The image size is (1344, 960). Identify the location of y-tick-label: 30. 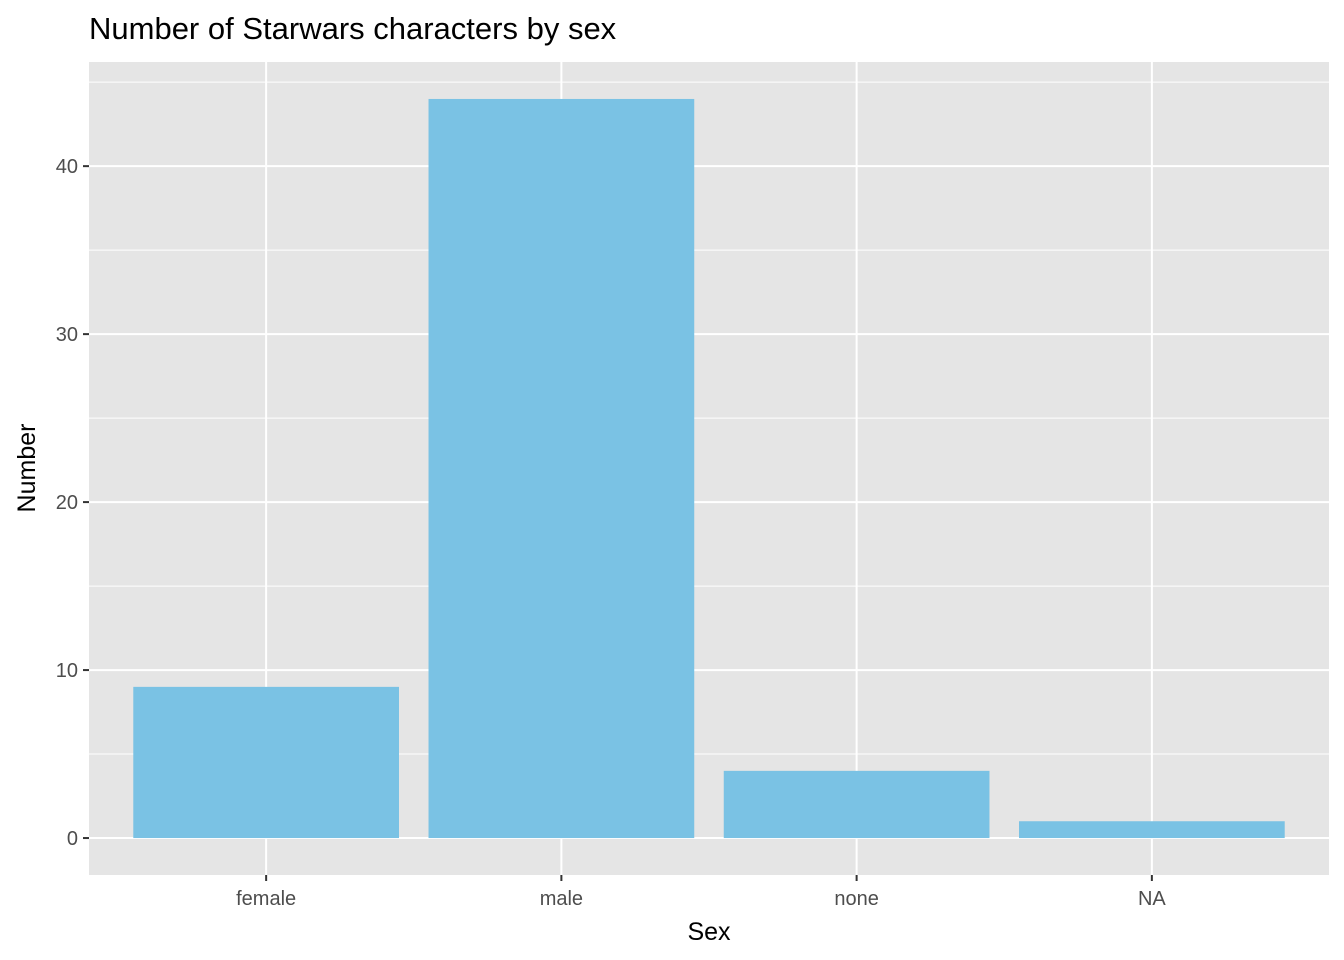
(67, 335).